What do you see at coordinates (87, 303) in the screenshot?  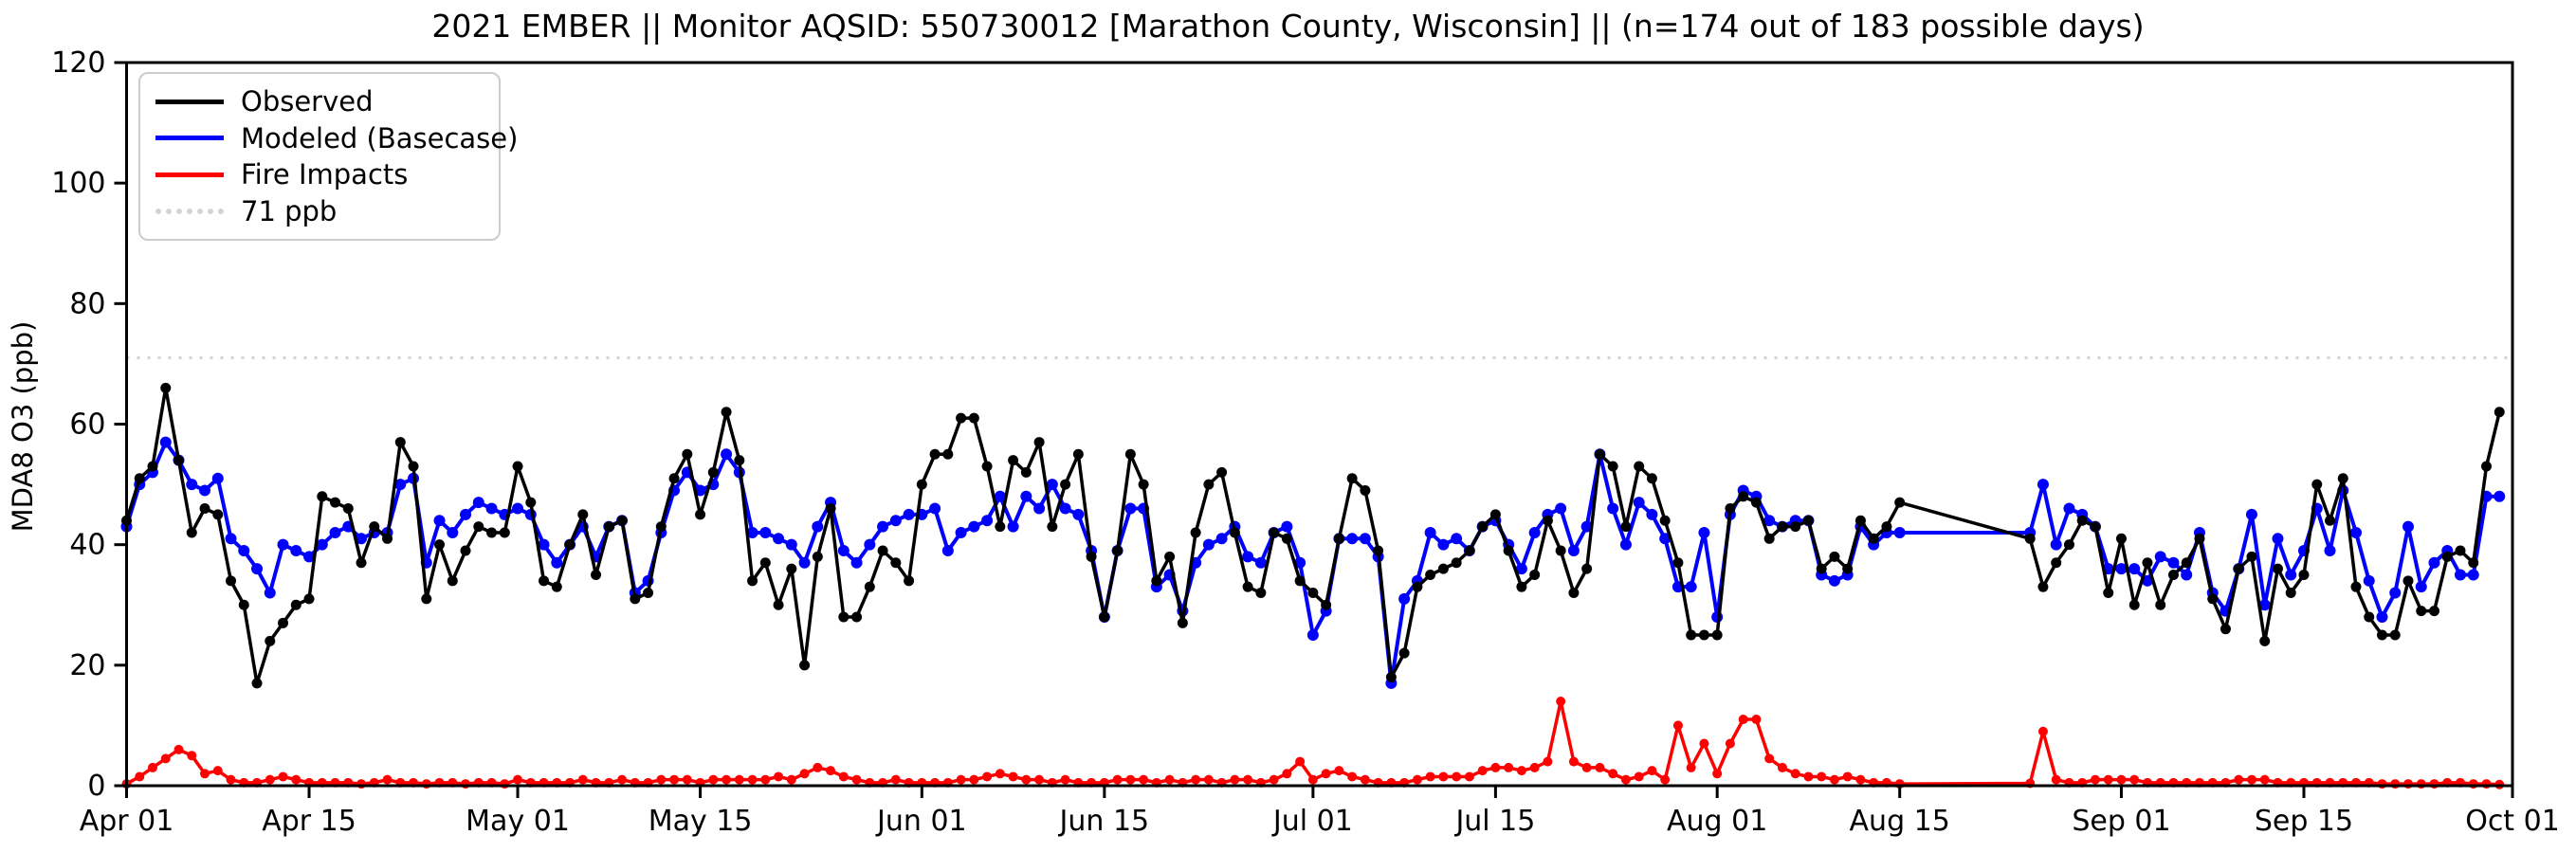 I see `svg-text: 80` at bounding box center [87, 303].